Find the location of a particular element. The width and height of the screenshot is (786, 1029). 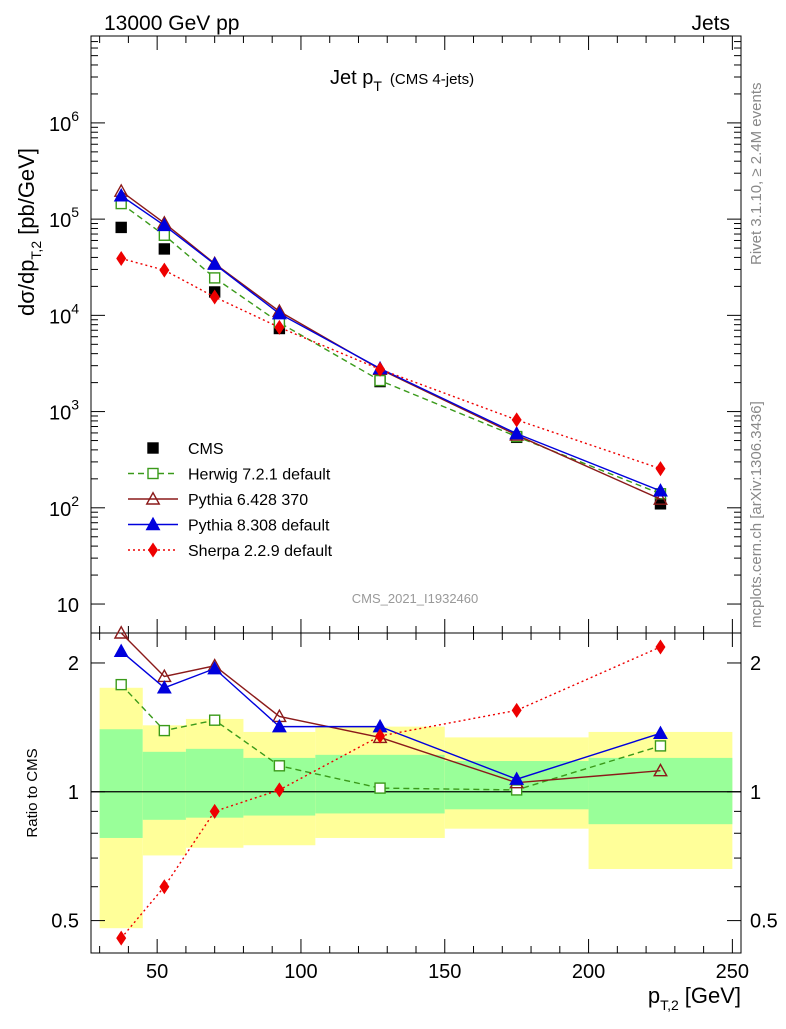

header-left: 13000 GeV pp is located at coordinates (171, 23).